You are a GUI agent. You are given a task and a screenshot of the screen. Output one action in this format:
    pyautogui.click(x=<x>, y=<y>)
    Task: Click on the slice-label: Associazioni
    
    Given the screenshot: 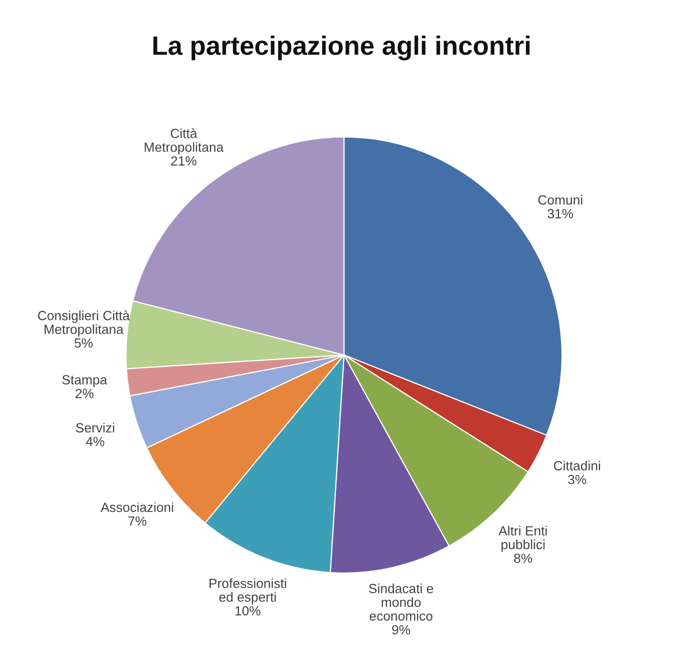 What is the action you would take?
    pyautogui.click(x=137, y=507)
    